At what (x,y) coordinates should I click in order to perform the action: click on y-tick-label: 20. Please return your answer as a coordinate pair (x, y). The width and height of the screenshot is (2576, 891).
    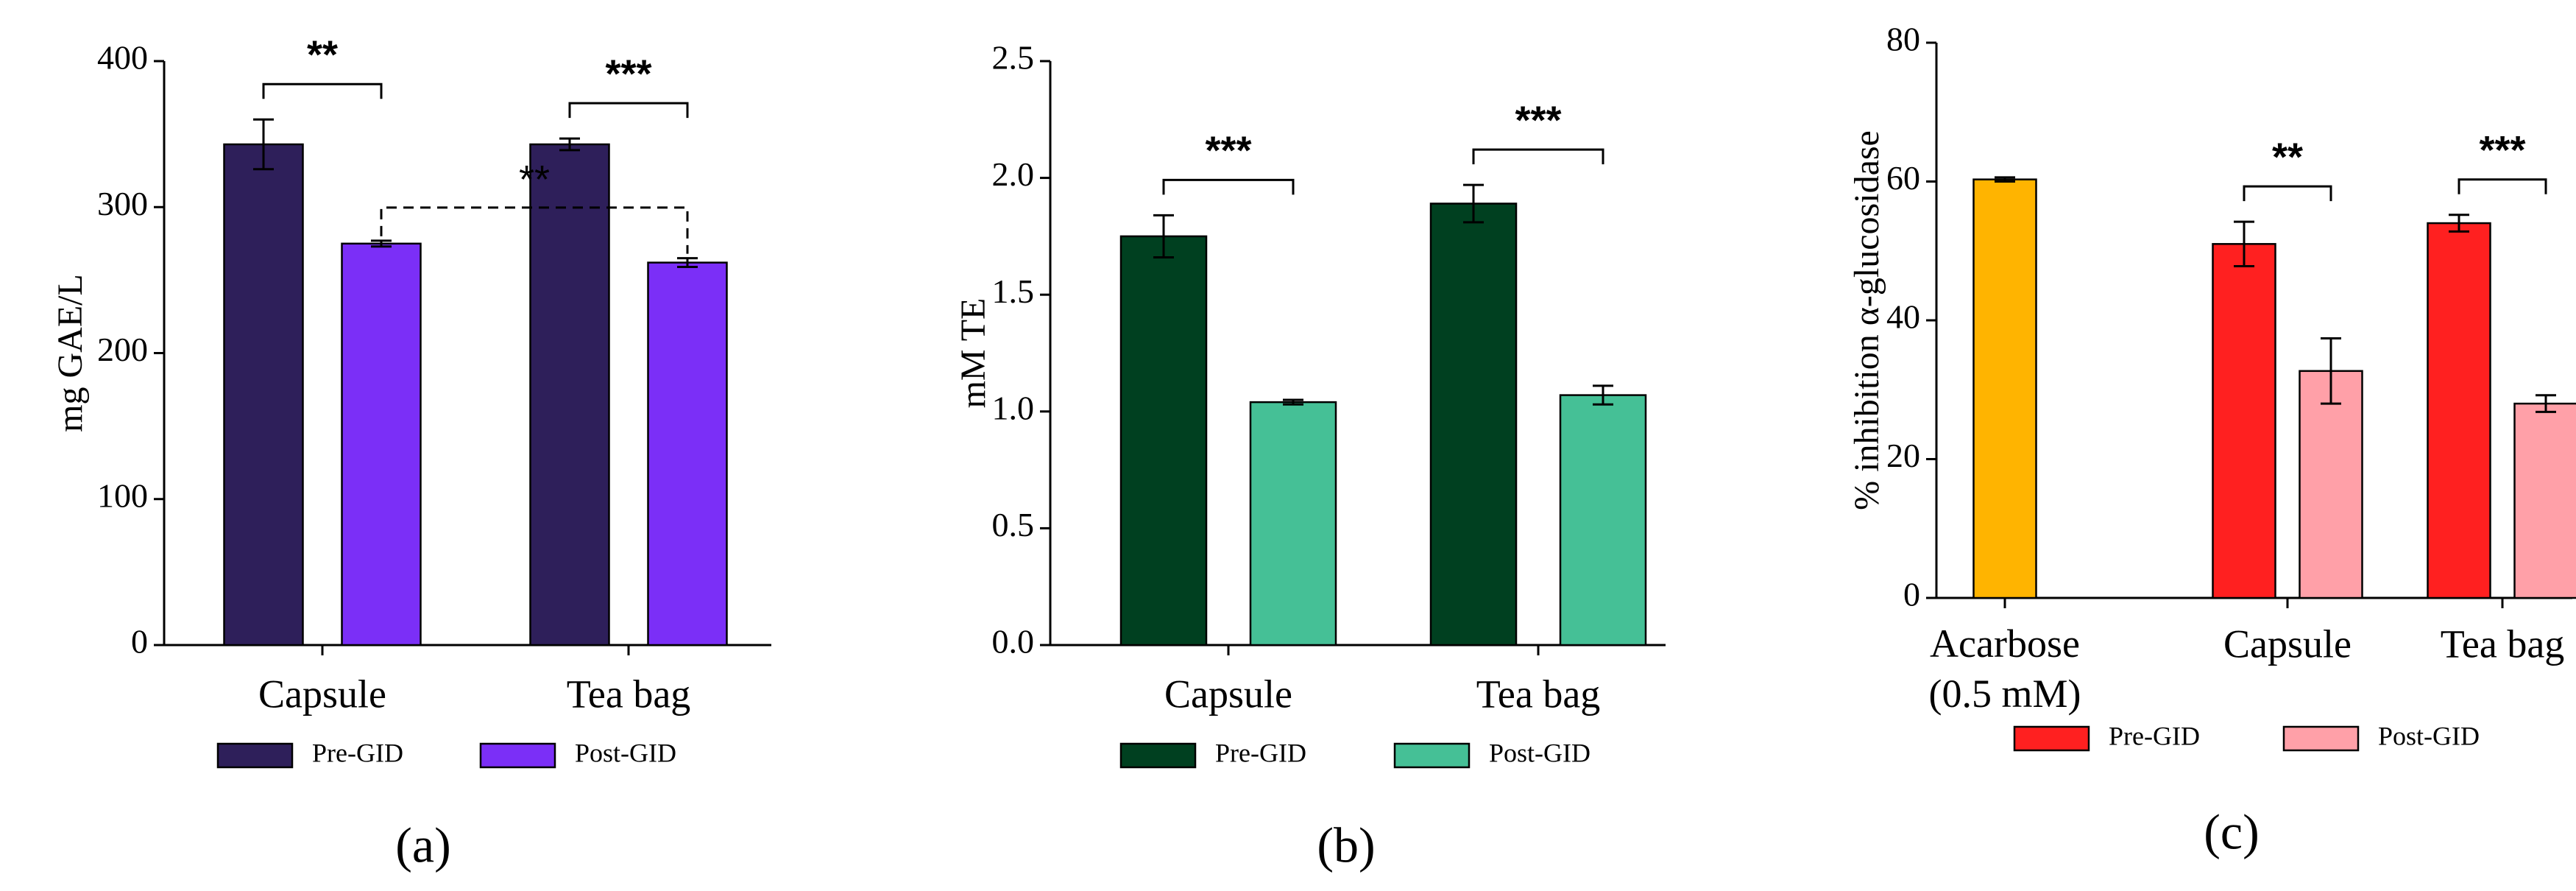
    Looking at the image, I should click on (1903, 455).